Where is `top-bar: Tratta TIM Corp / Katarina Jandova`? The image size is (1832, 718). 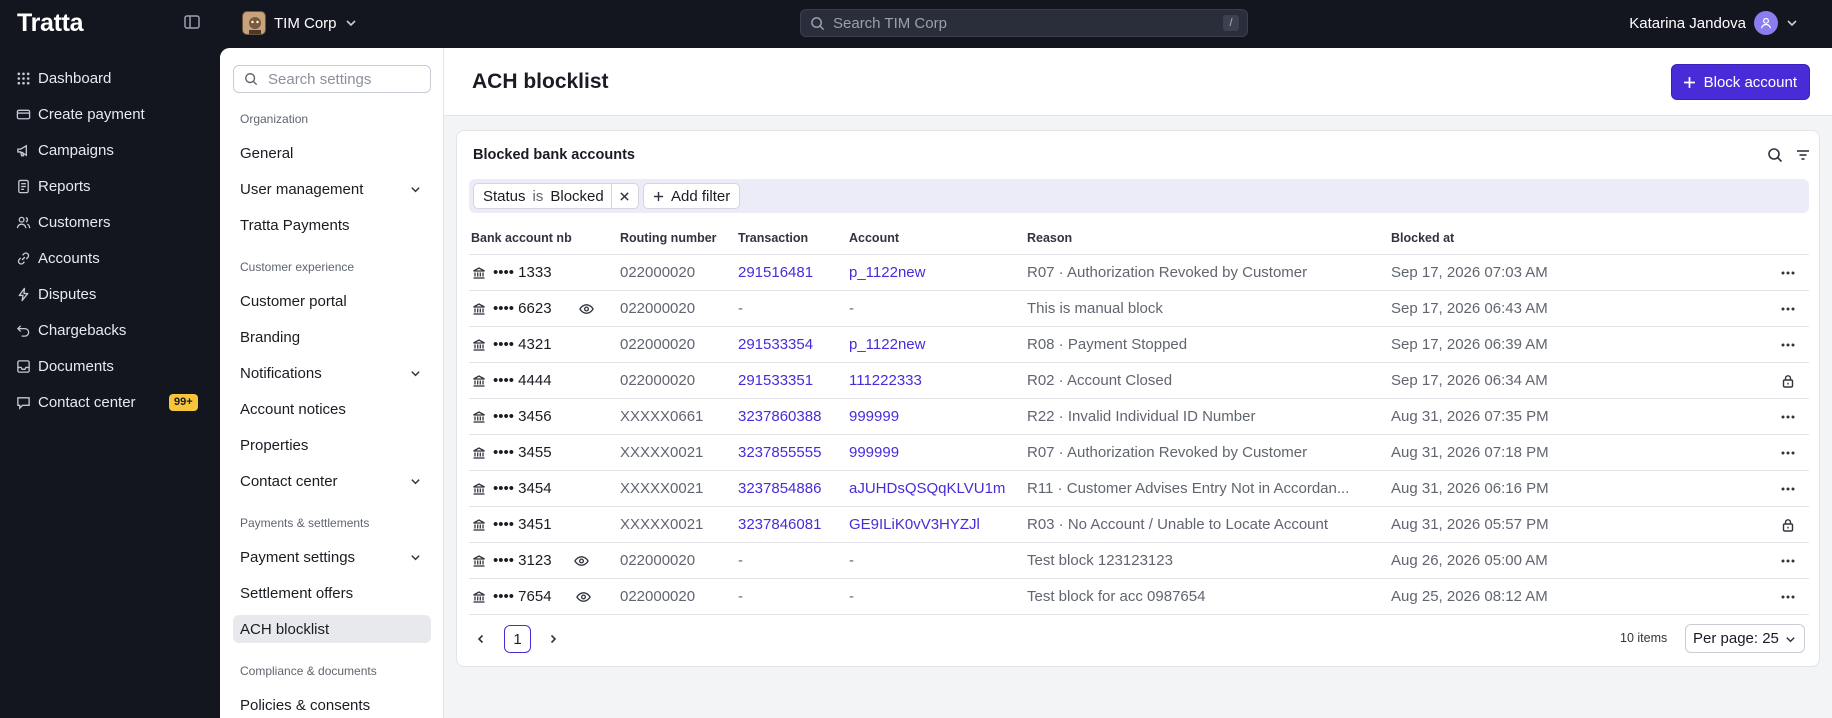 top-bar: Tratta TIM Corp / Katarina Jandova is located at coordinates (916, 24).